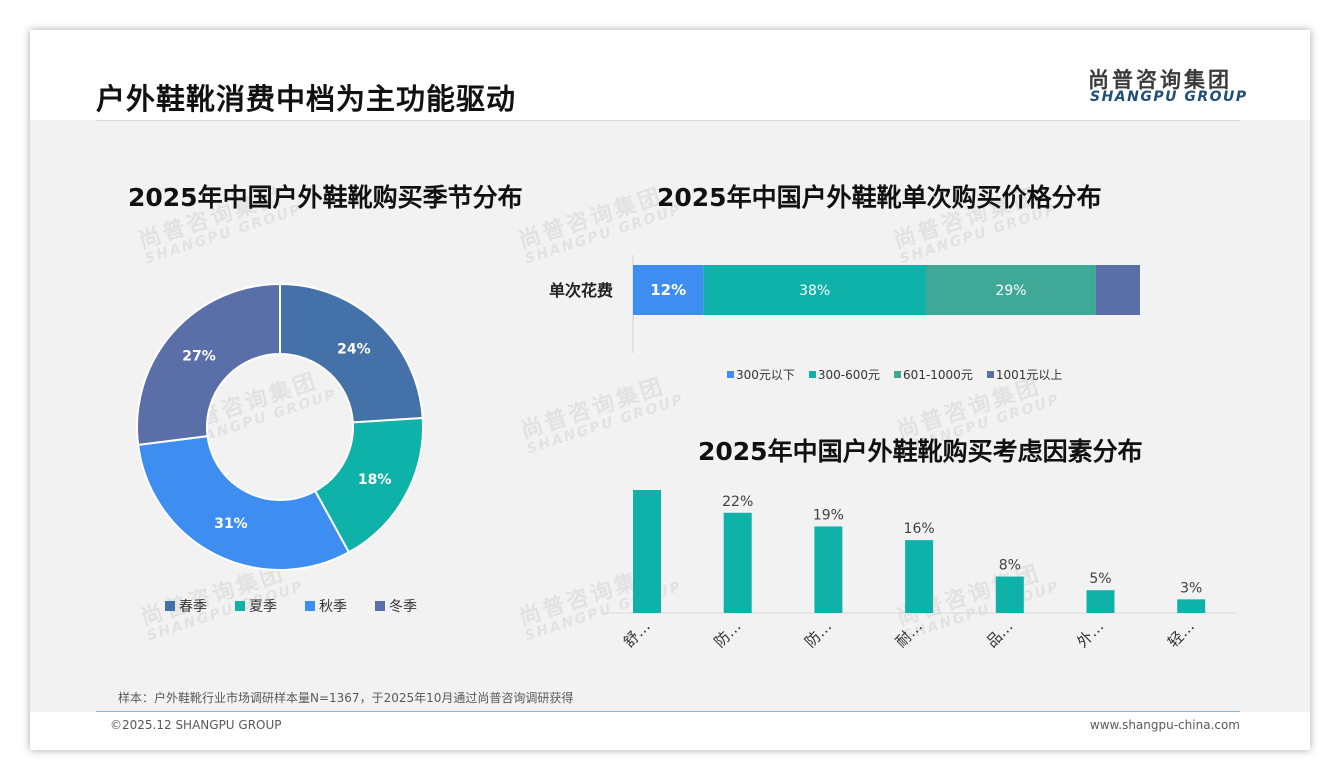 The width and height of the screenshot is (1340, 780). What do you see at coordinates (375, 480) in the screenshot?
I see `donut-data-label: 18%` at bounding box center [375, 480].